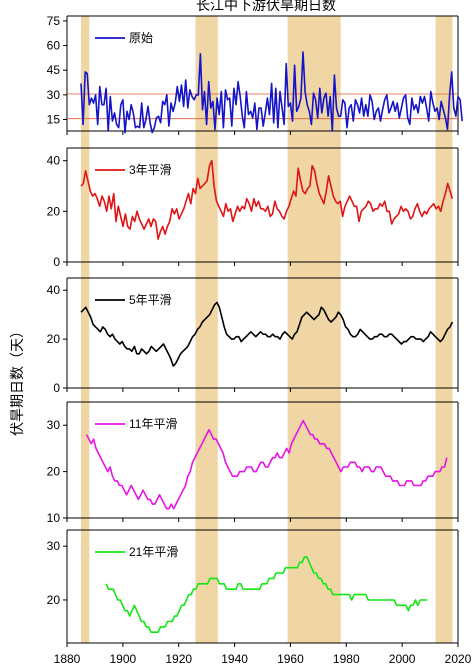  I want to click on x-tick-label: 2020, so click(458, 659).